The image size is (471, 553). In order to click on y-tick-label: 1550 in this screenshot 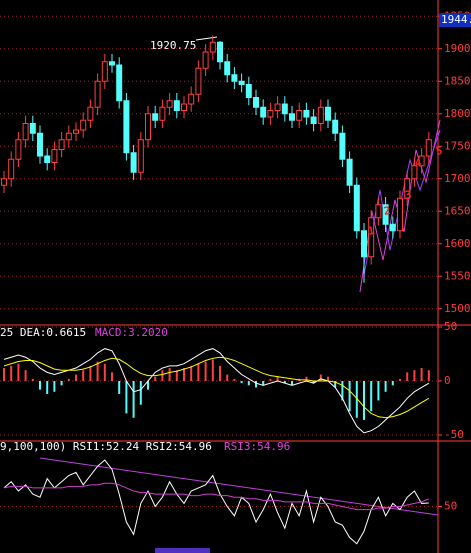, I will do `click(457, 275)`.